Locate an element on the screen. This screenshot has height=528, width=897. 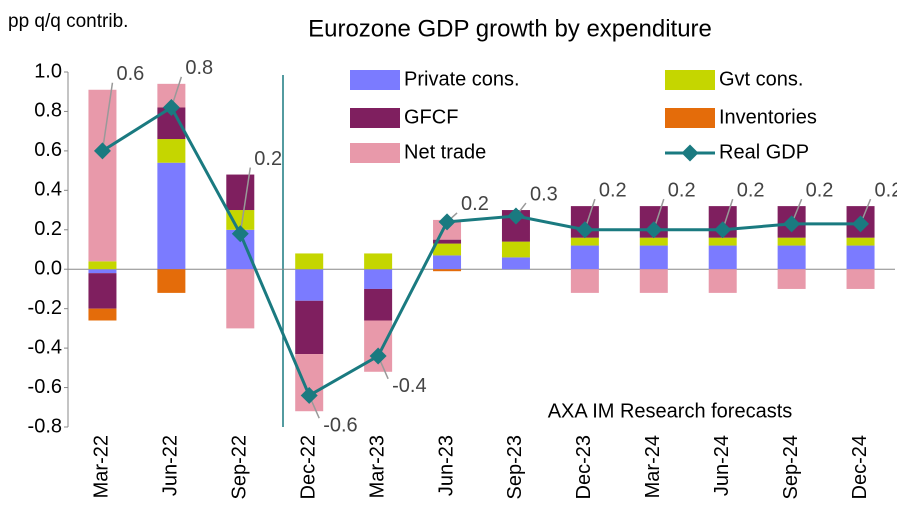
data-label: -0.6 is located at coordinates (340, 426).